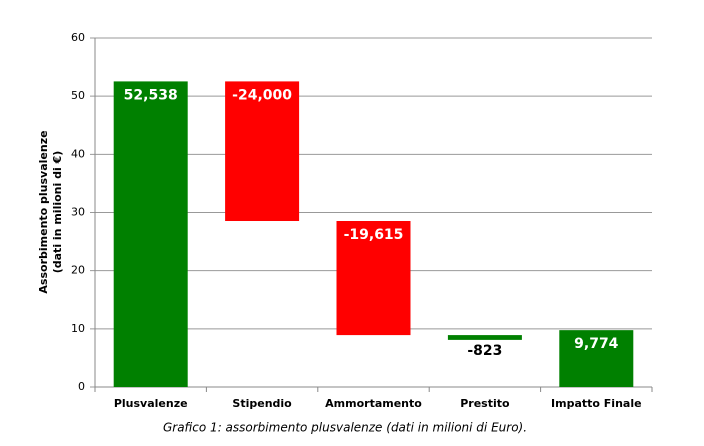 Image resolution: width=704 pixels, height=446 pixels. I want to click on y-tick-label: 10, so click(78, 328).